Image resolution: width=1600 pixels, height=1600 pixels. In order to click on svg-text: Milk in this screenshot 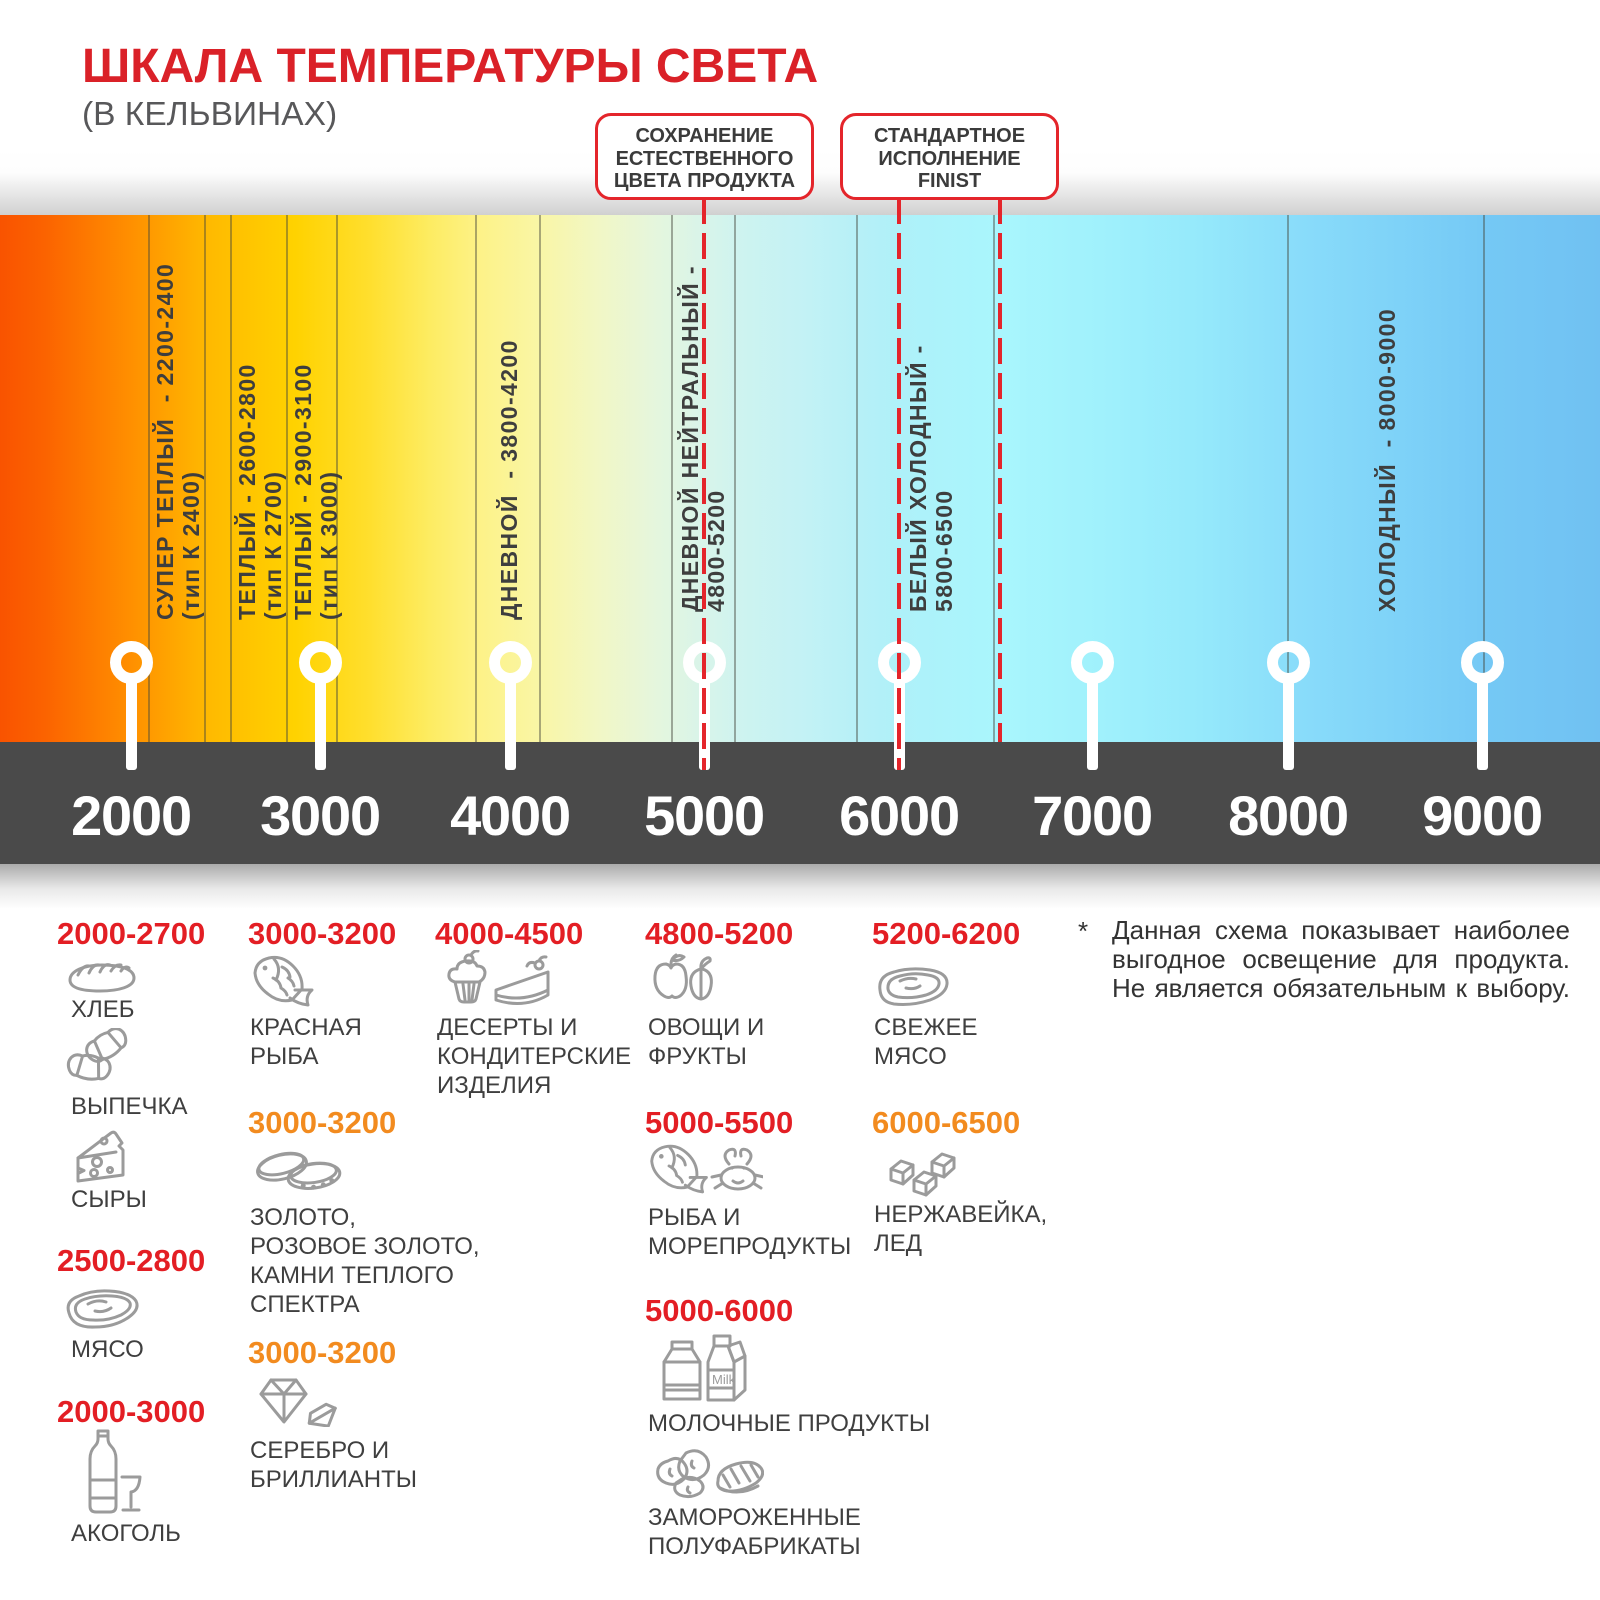, I will do `click(724, 1379)`.